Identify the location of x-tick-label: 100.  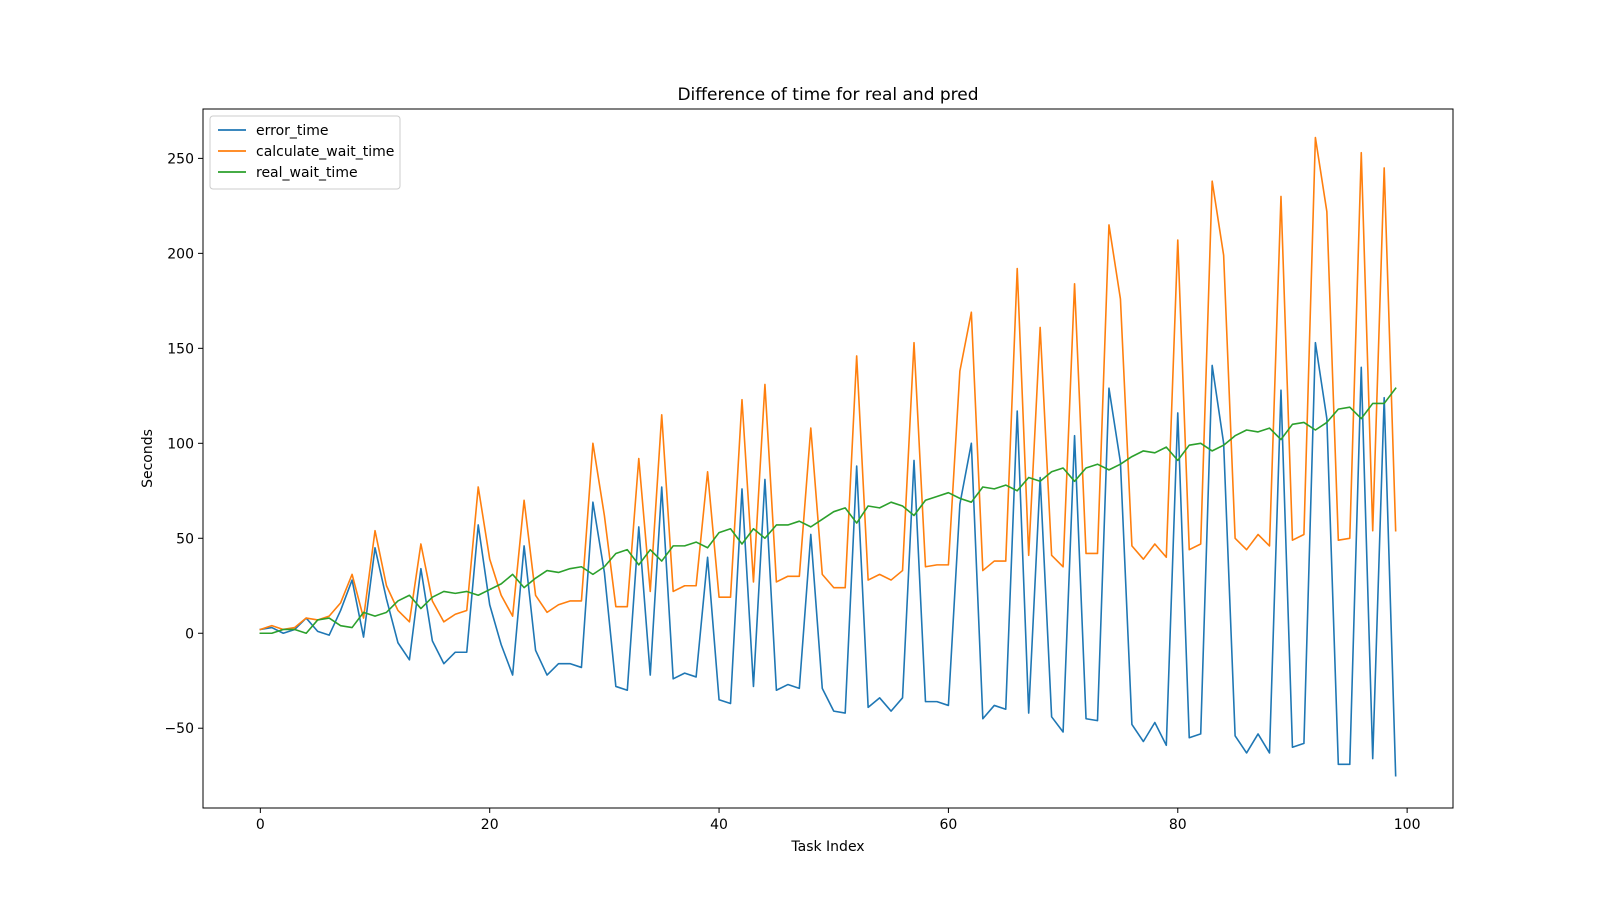
(1407, 825).